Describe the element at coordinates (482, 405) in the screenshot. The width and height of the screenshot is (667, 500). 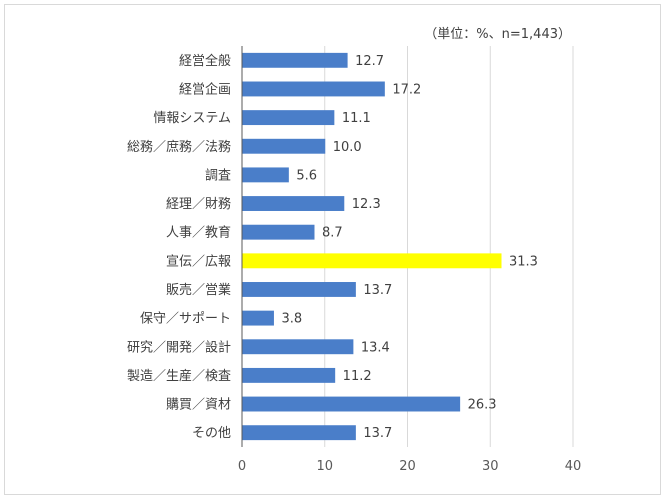
I see `value-label: 26.3` at that location.